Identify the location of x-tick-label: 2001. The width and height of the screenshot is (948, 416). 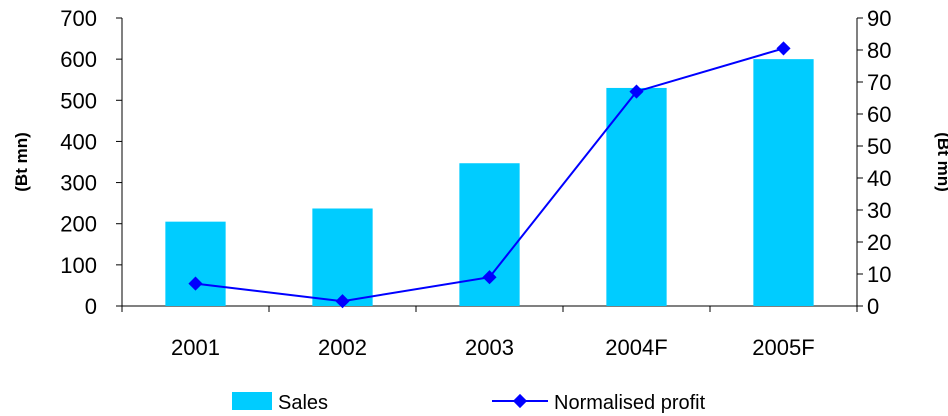
(195, 347).